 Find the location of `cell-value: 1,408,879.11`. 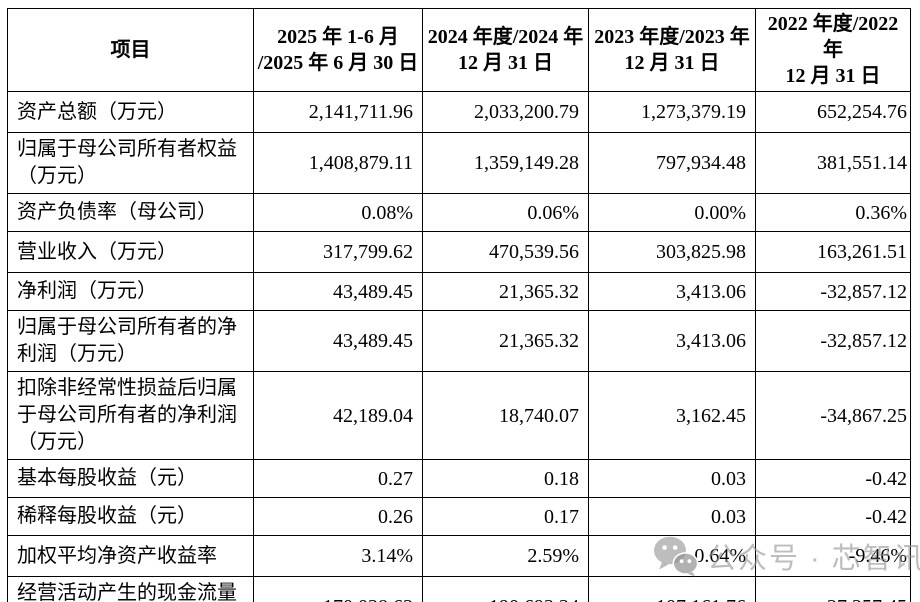

cell-value: 1,408,879.11 is located at coordinates (338, 163).